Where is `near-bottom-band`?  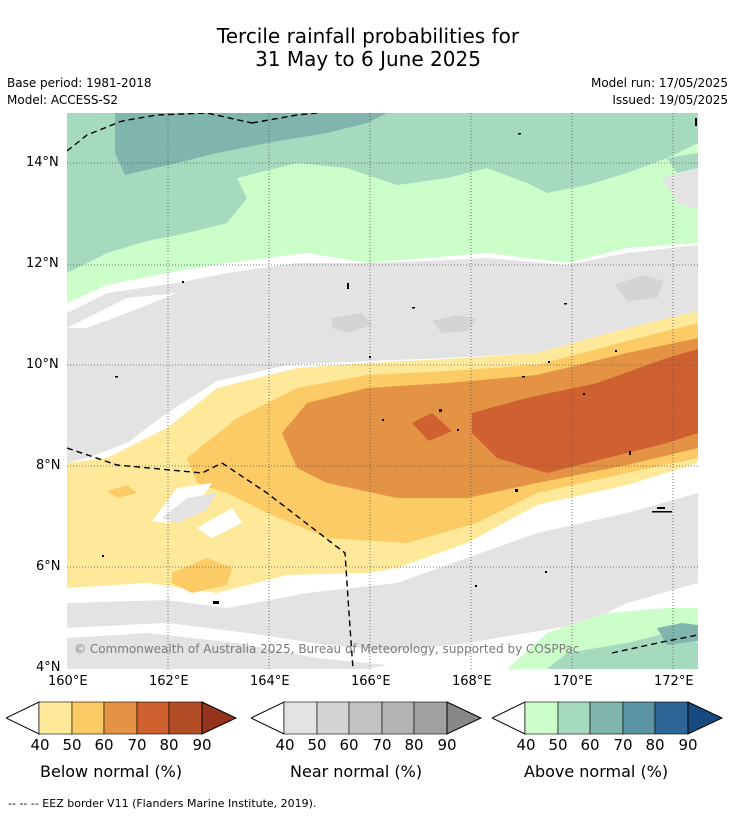
near-bottom-band is located at coordinates (227, 651).